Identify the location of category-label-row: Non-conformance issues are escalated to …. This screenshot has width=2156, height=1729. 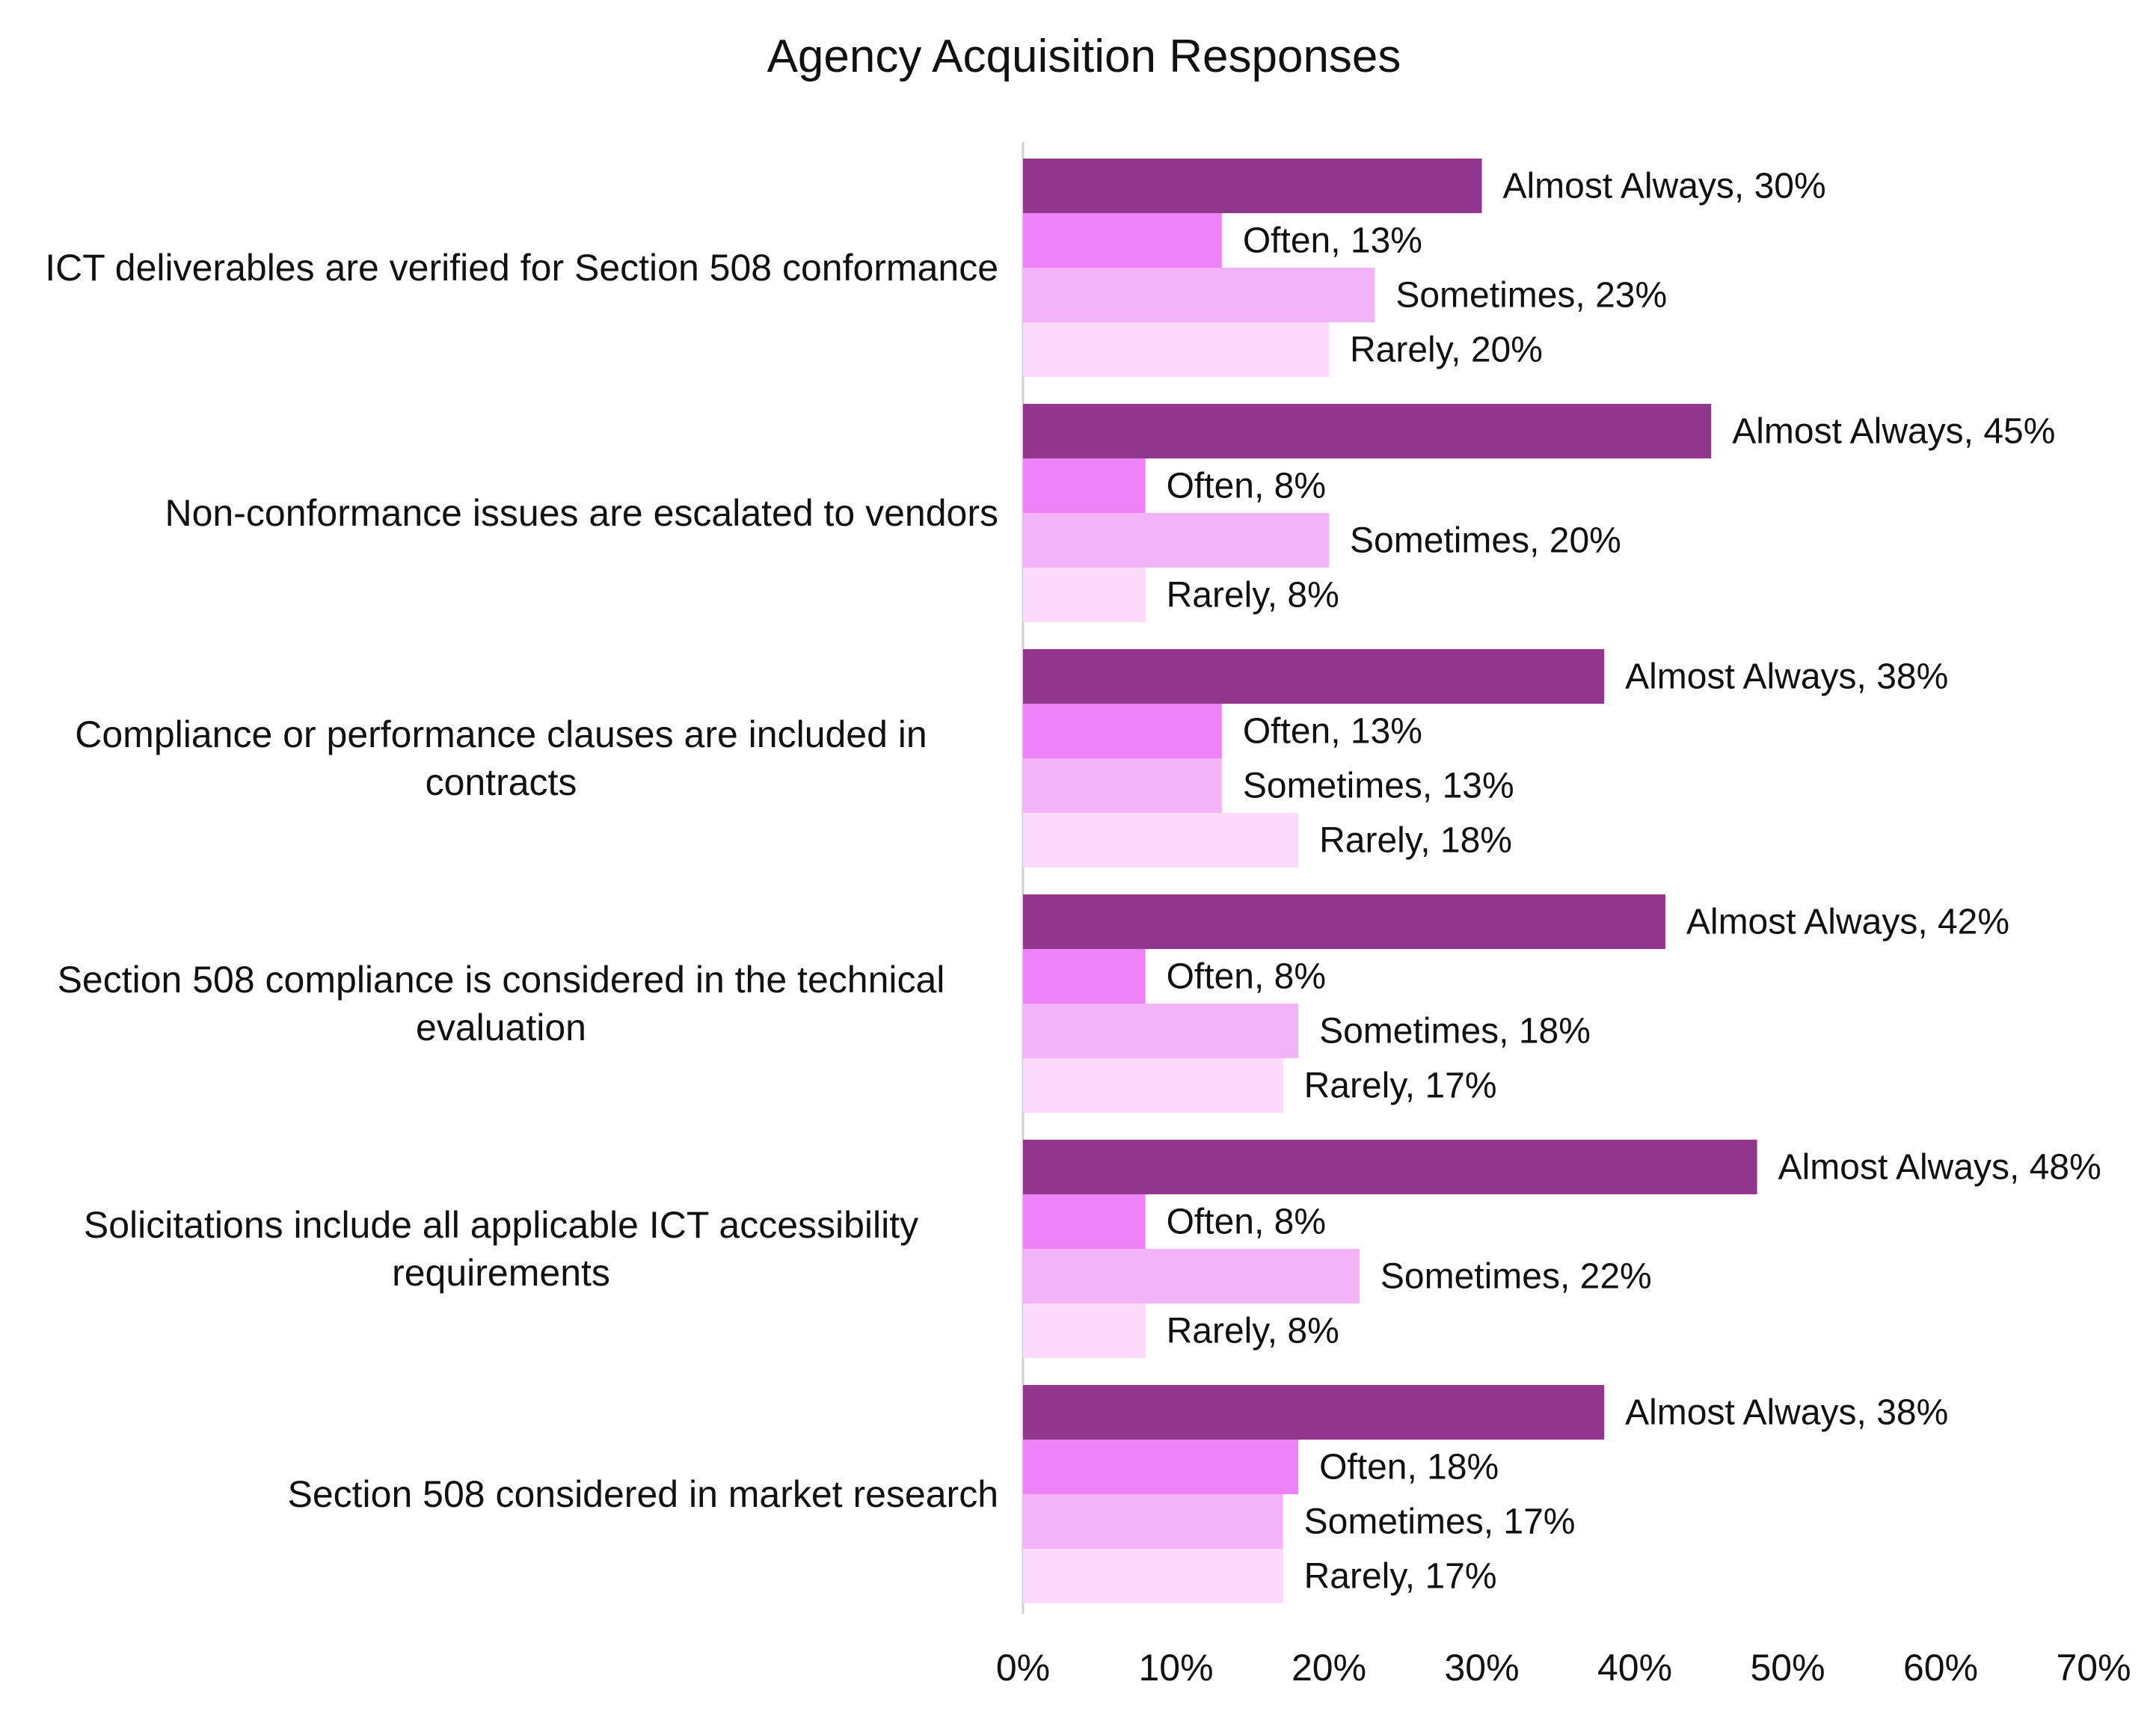
(499, 513).